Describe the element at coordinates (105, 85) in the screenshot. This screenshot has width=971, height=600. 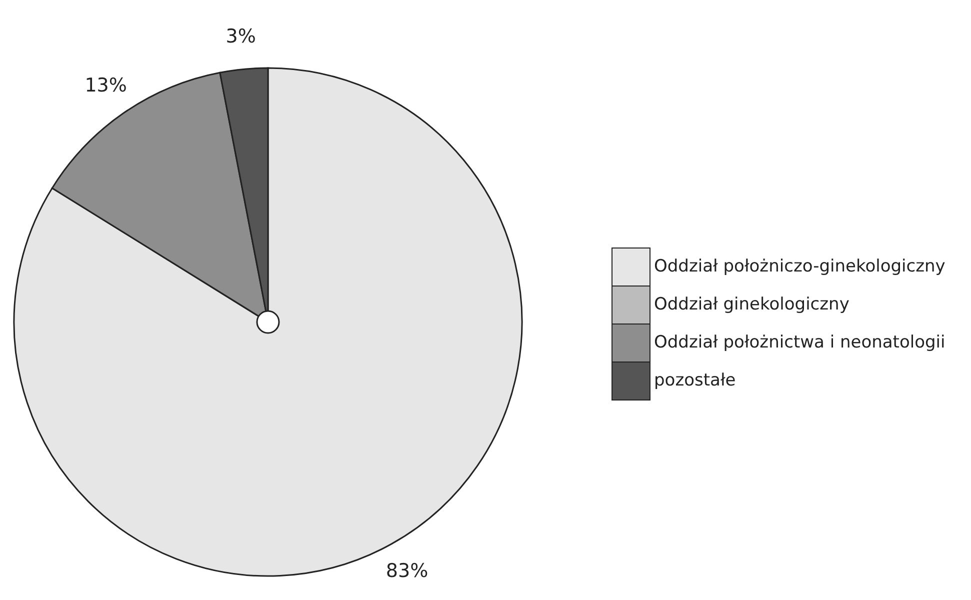
I see `data-label: 13%` at that location.